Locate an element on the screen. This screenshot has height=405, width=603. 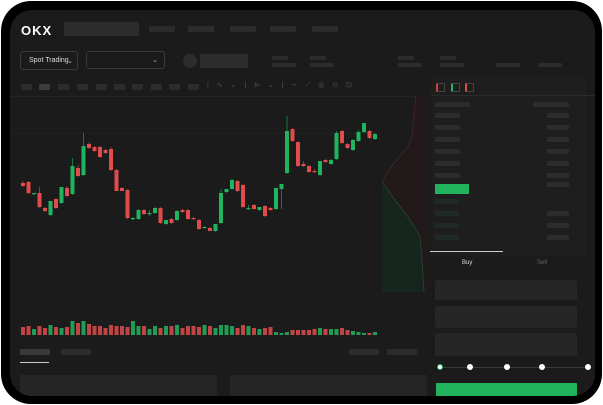
pair-dropdown: ⌄ is located at coordinates (125, 60).